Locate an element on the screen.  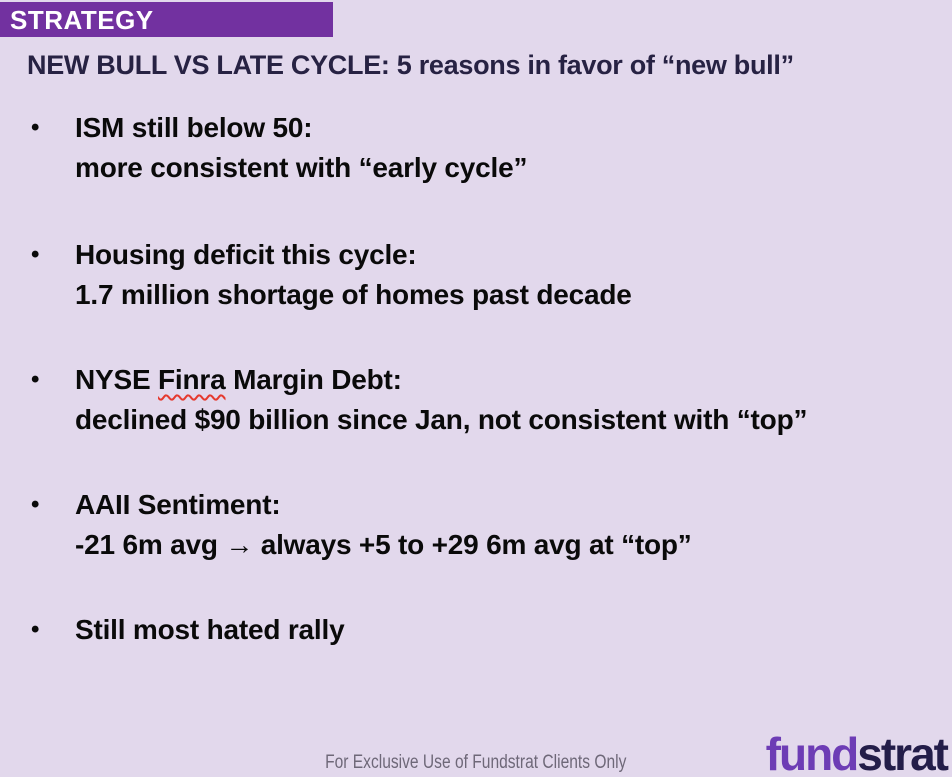
fundstrat-logo: fundstrat is located at coordinates (857, 752).